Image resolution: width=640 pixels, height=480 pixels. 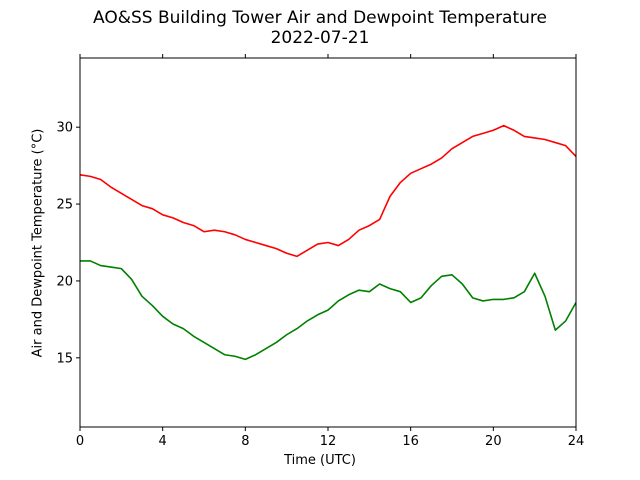 What do you see at coordinates (576, 441) in the screenshot?
I see `x-tick-label: 24` at bounding box center [576, 441].